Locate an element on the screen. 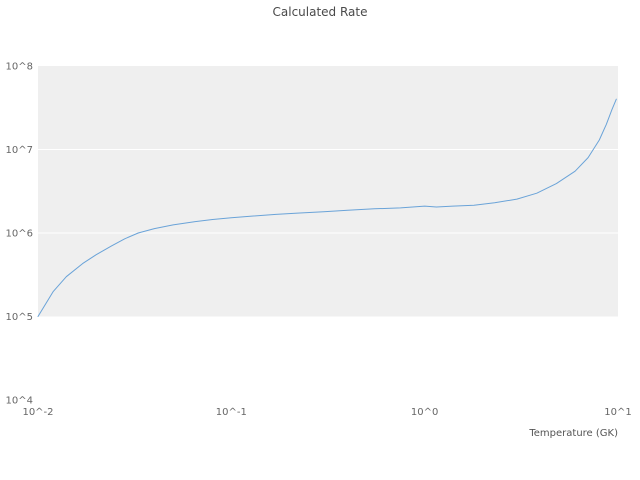  x-tick-label: 10^1 is located at coordinates (617, 412).